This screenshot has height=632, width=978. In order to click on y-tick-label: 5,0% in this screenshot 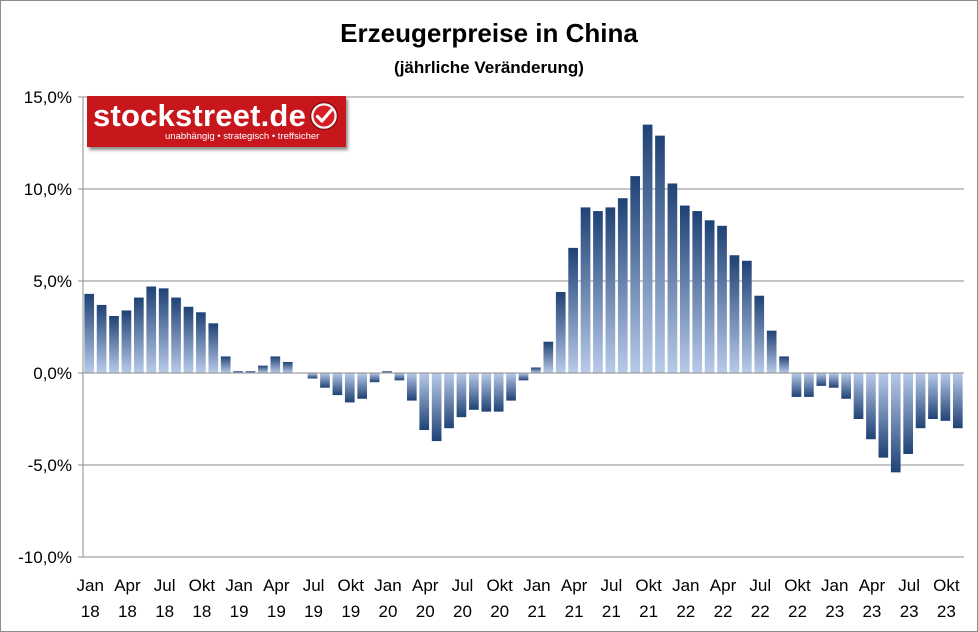, I will do `click(52, 281)`.